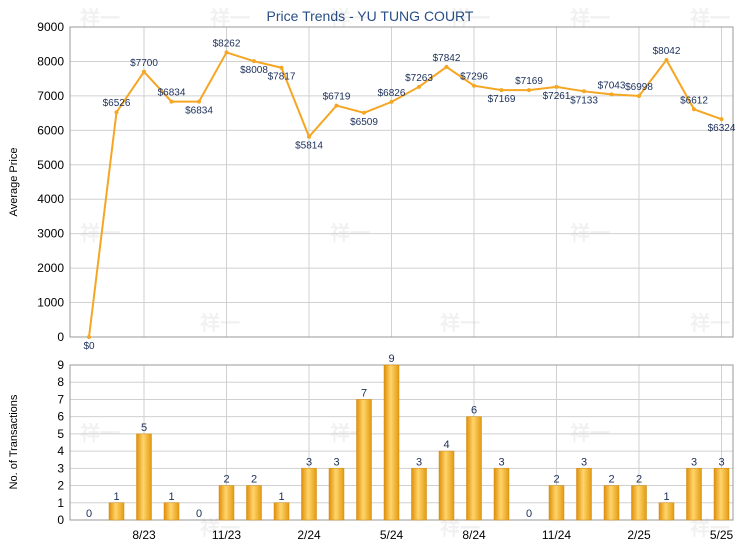 The image size is (740, 550). Describe the element at coordinates (60, 520) in the screenshot. I see `transactions-y-tick-label: 0` at that location.